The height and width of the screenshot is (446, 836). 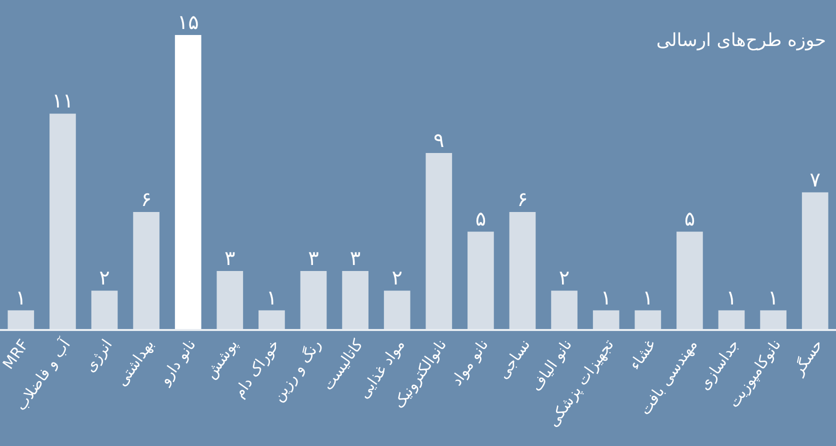 I want to click on x-tick-label: نانو مواد, so click(x=469, y=362).